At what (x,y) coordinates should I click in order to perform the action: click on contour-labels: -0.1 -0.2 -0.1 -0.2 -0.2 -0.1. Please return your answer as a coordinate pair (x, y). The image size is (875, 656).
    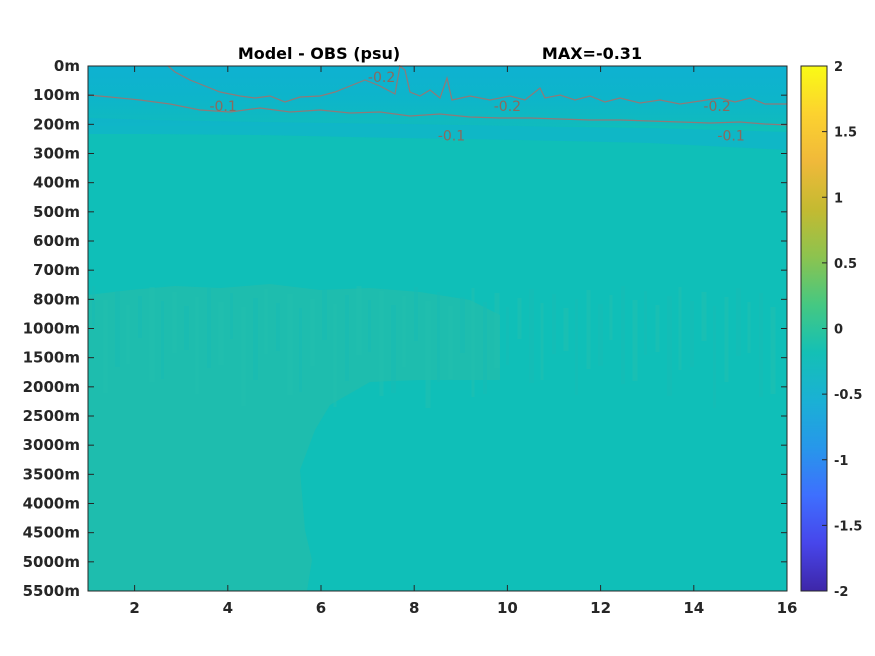
    Looking at the image, I should click on (476, 107).